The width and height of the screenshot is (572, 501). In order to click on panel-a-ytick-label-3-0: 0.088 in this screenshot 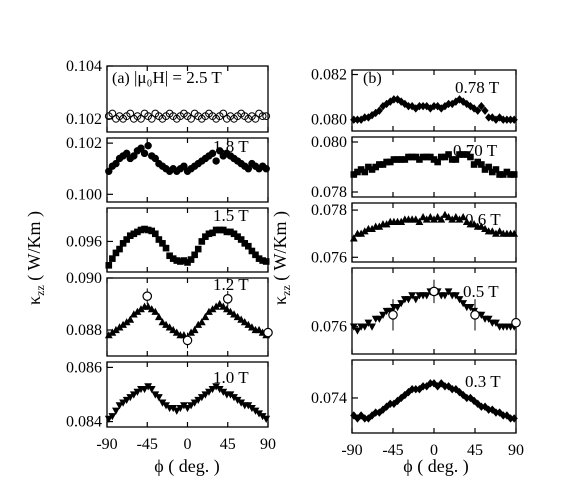, I will do `click(84, 330)`.